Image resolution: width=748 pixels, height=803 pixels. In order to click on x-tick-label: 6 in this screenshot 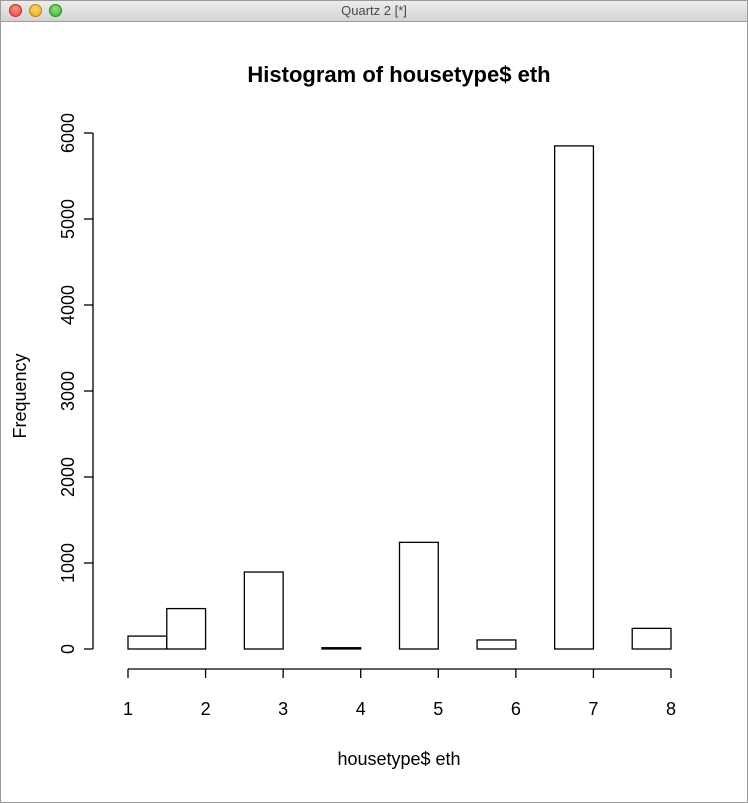, I will do `click(516, 709)`.